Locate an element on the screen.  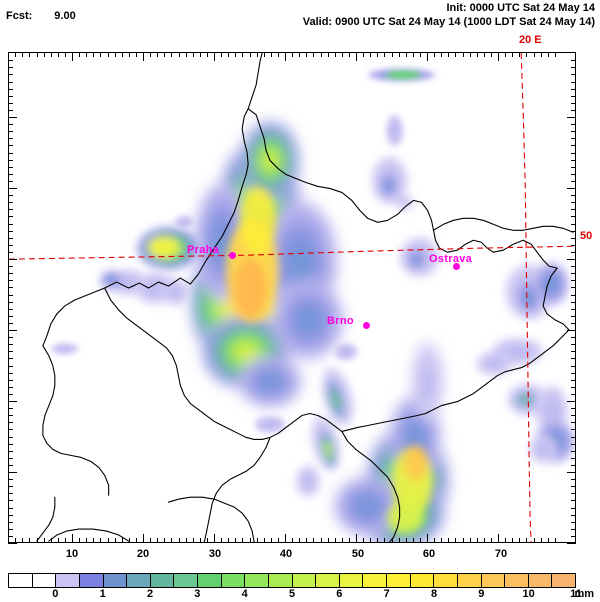
city-marker-ostrava is located at coordinates (456, 266).